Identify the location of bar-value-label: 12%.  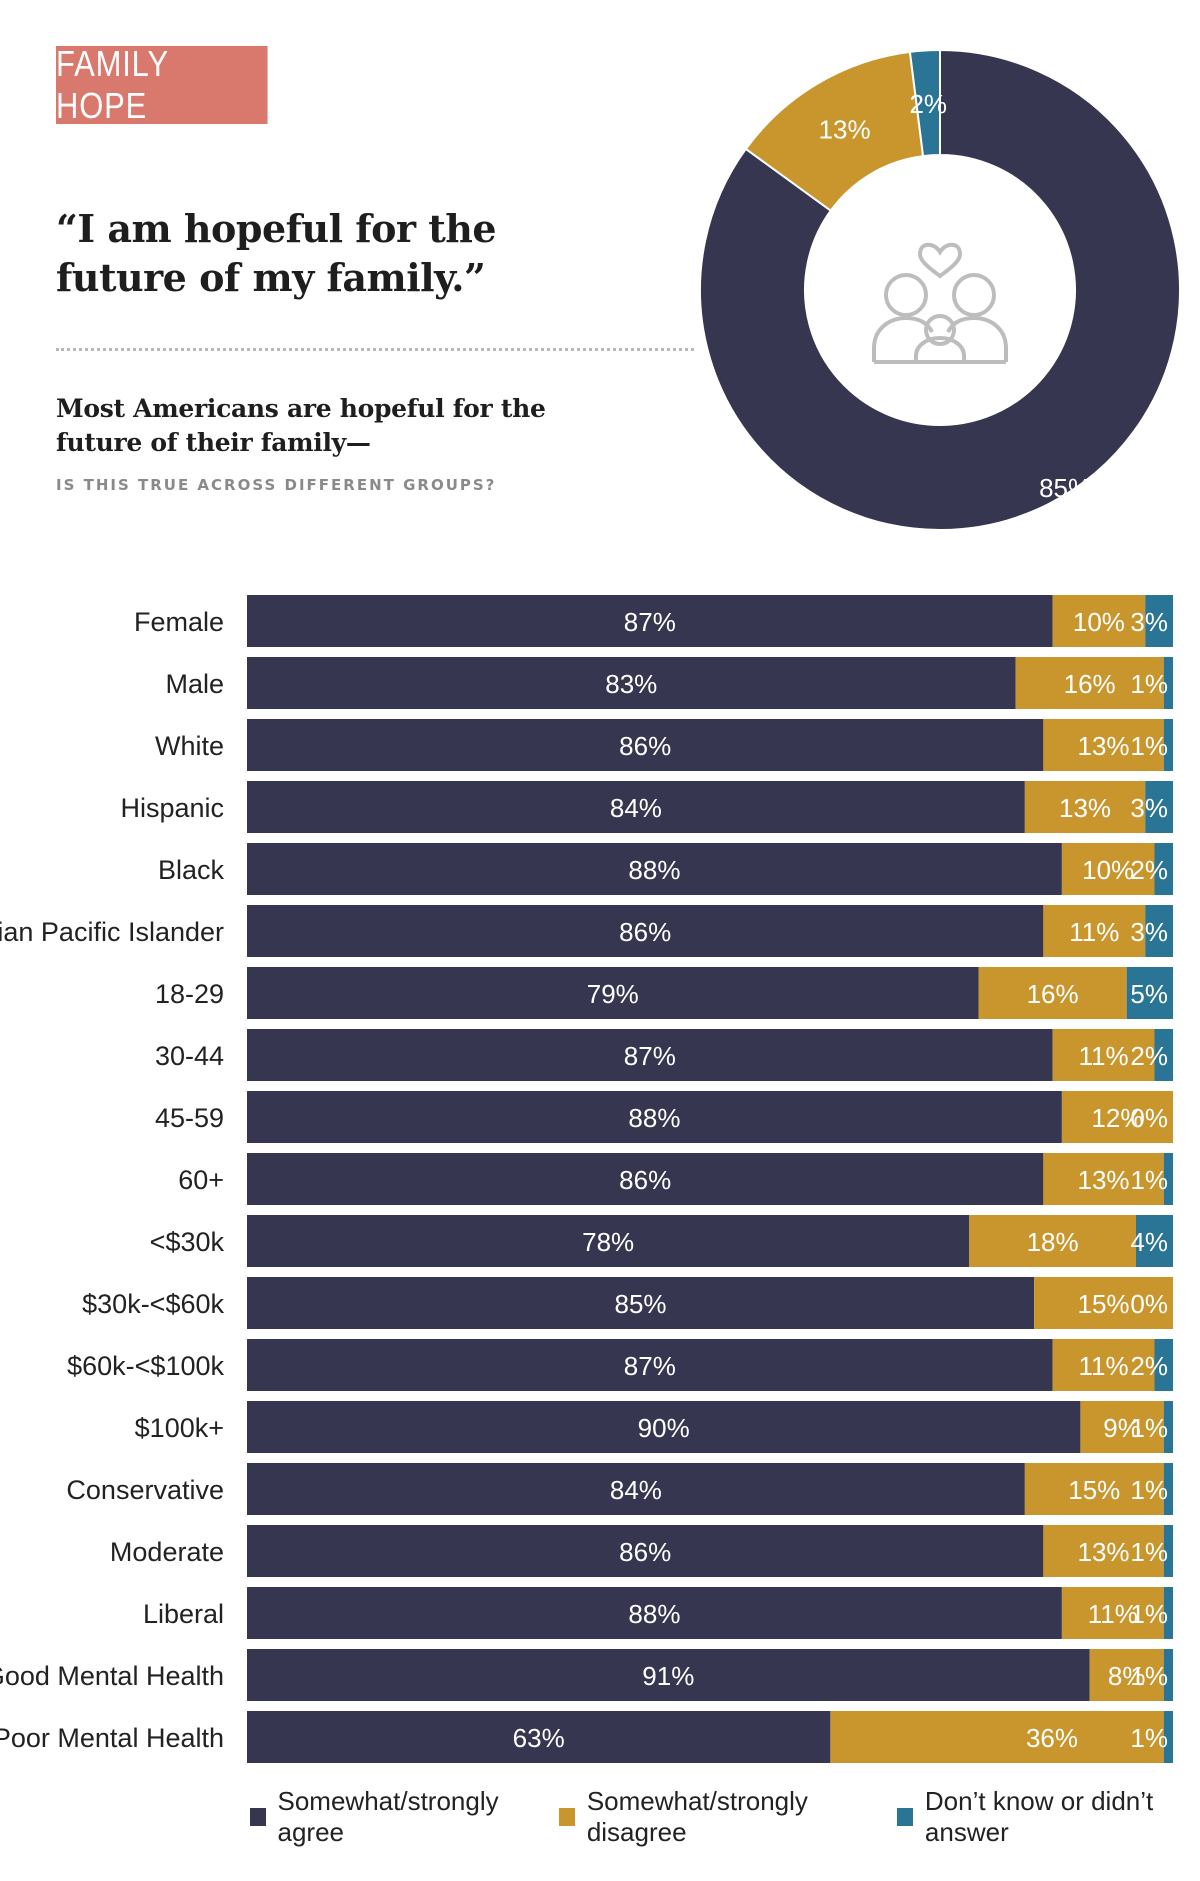
(1117, 1118).